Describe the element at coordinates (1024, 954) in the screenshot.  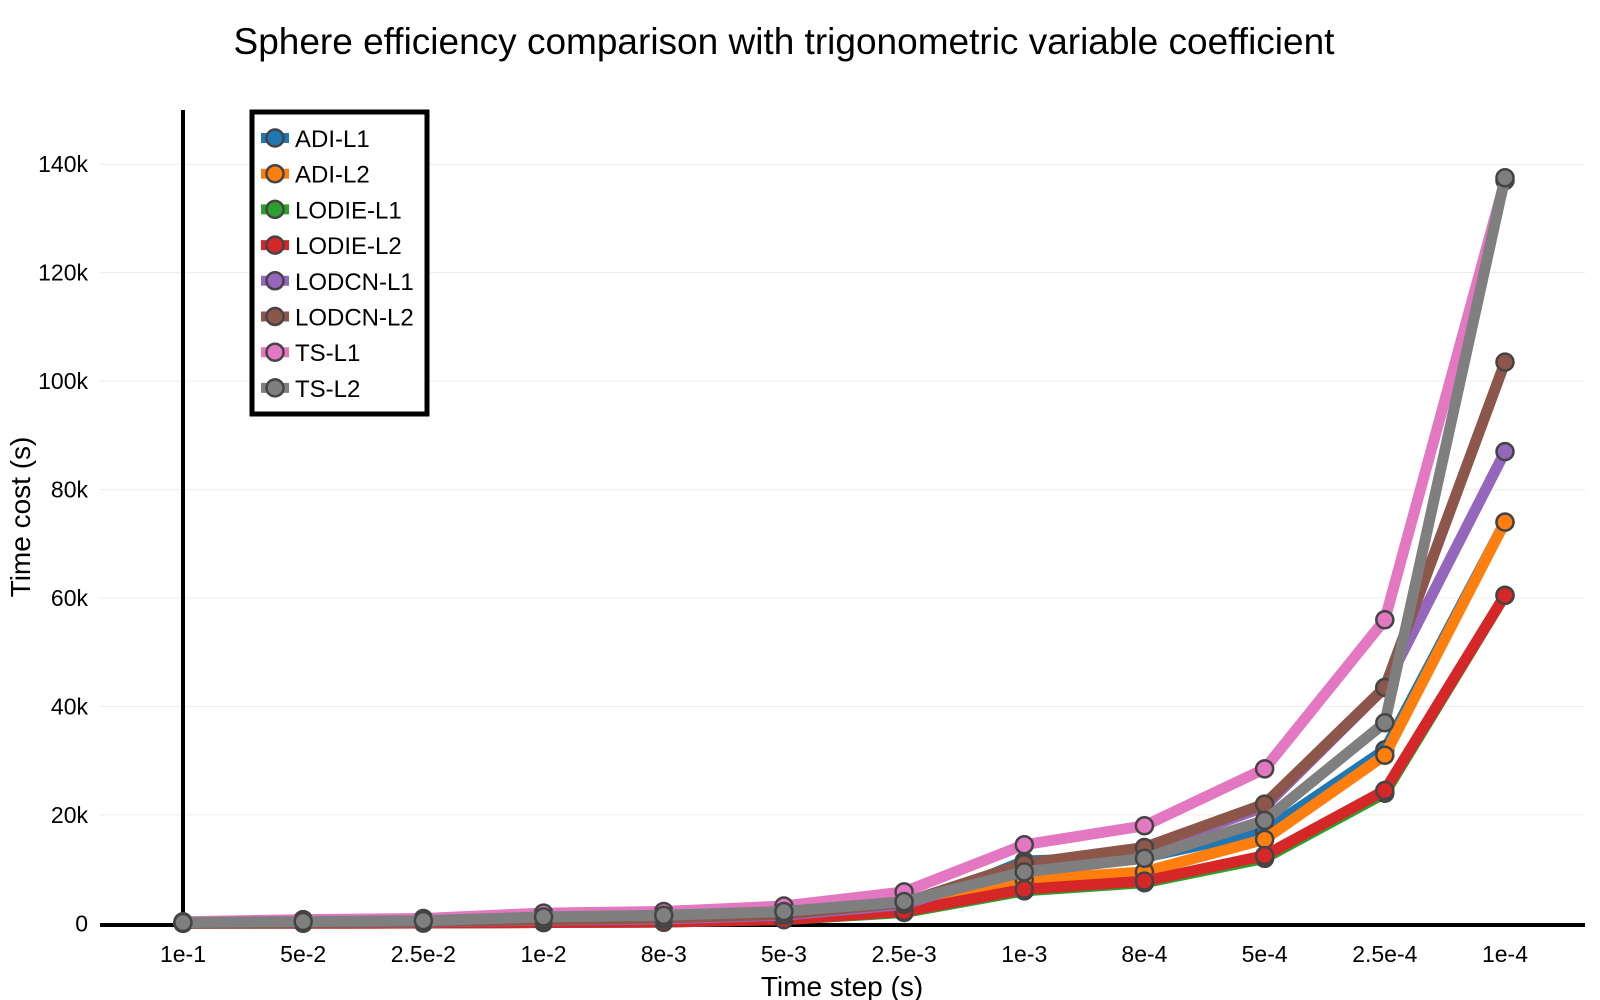
I see `x-tick-label: 1e-3` at that location.